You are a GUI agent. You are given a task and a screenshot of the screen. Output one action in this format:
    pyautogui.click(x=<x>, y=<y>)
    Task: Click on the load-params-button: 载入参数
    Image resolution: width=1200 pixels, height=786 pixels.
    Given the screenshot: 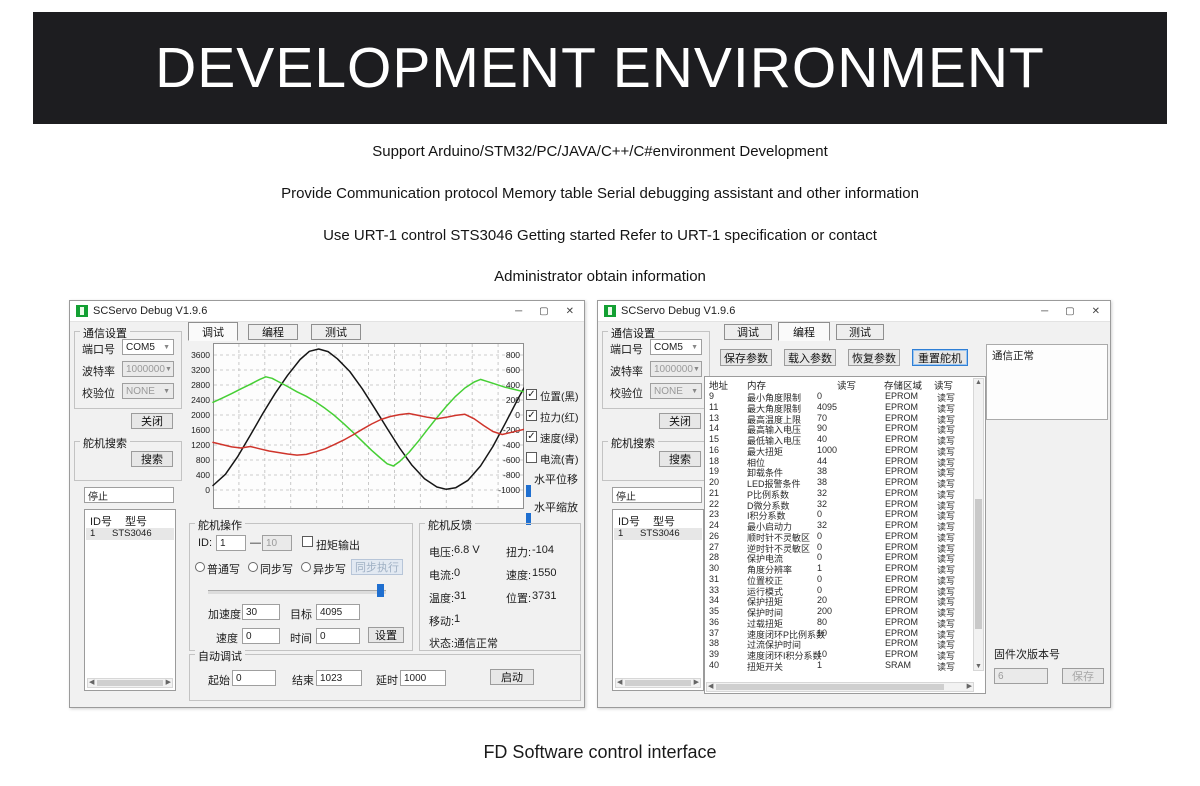 What is the action you would take?
    pyautogui.click(x=810, y=357)
    